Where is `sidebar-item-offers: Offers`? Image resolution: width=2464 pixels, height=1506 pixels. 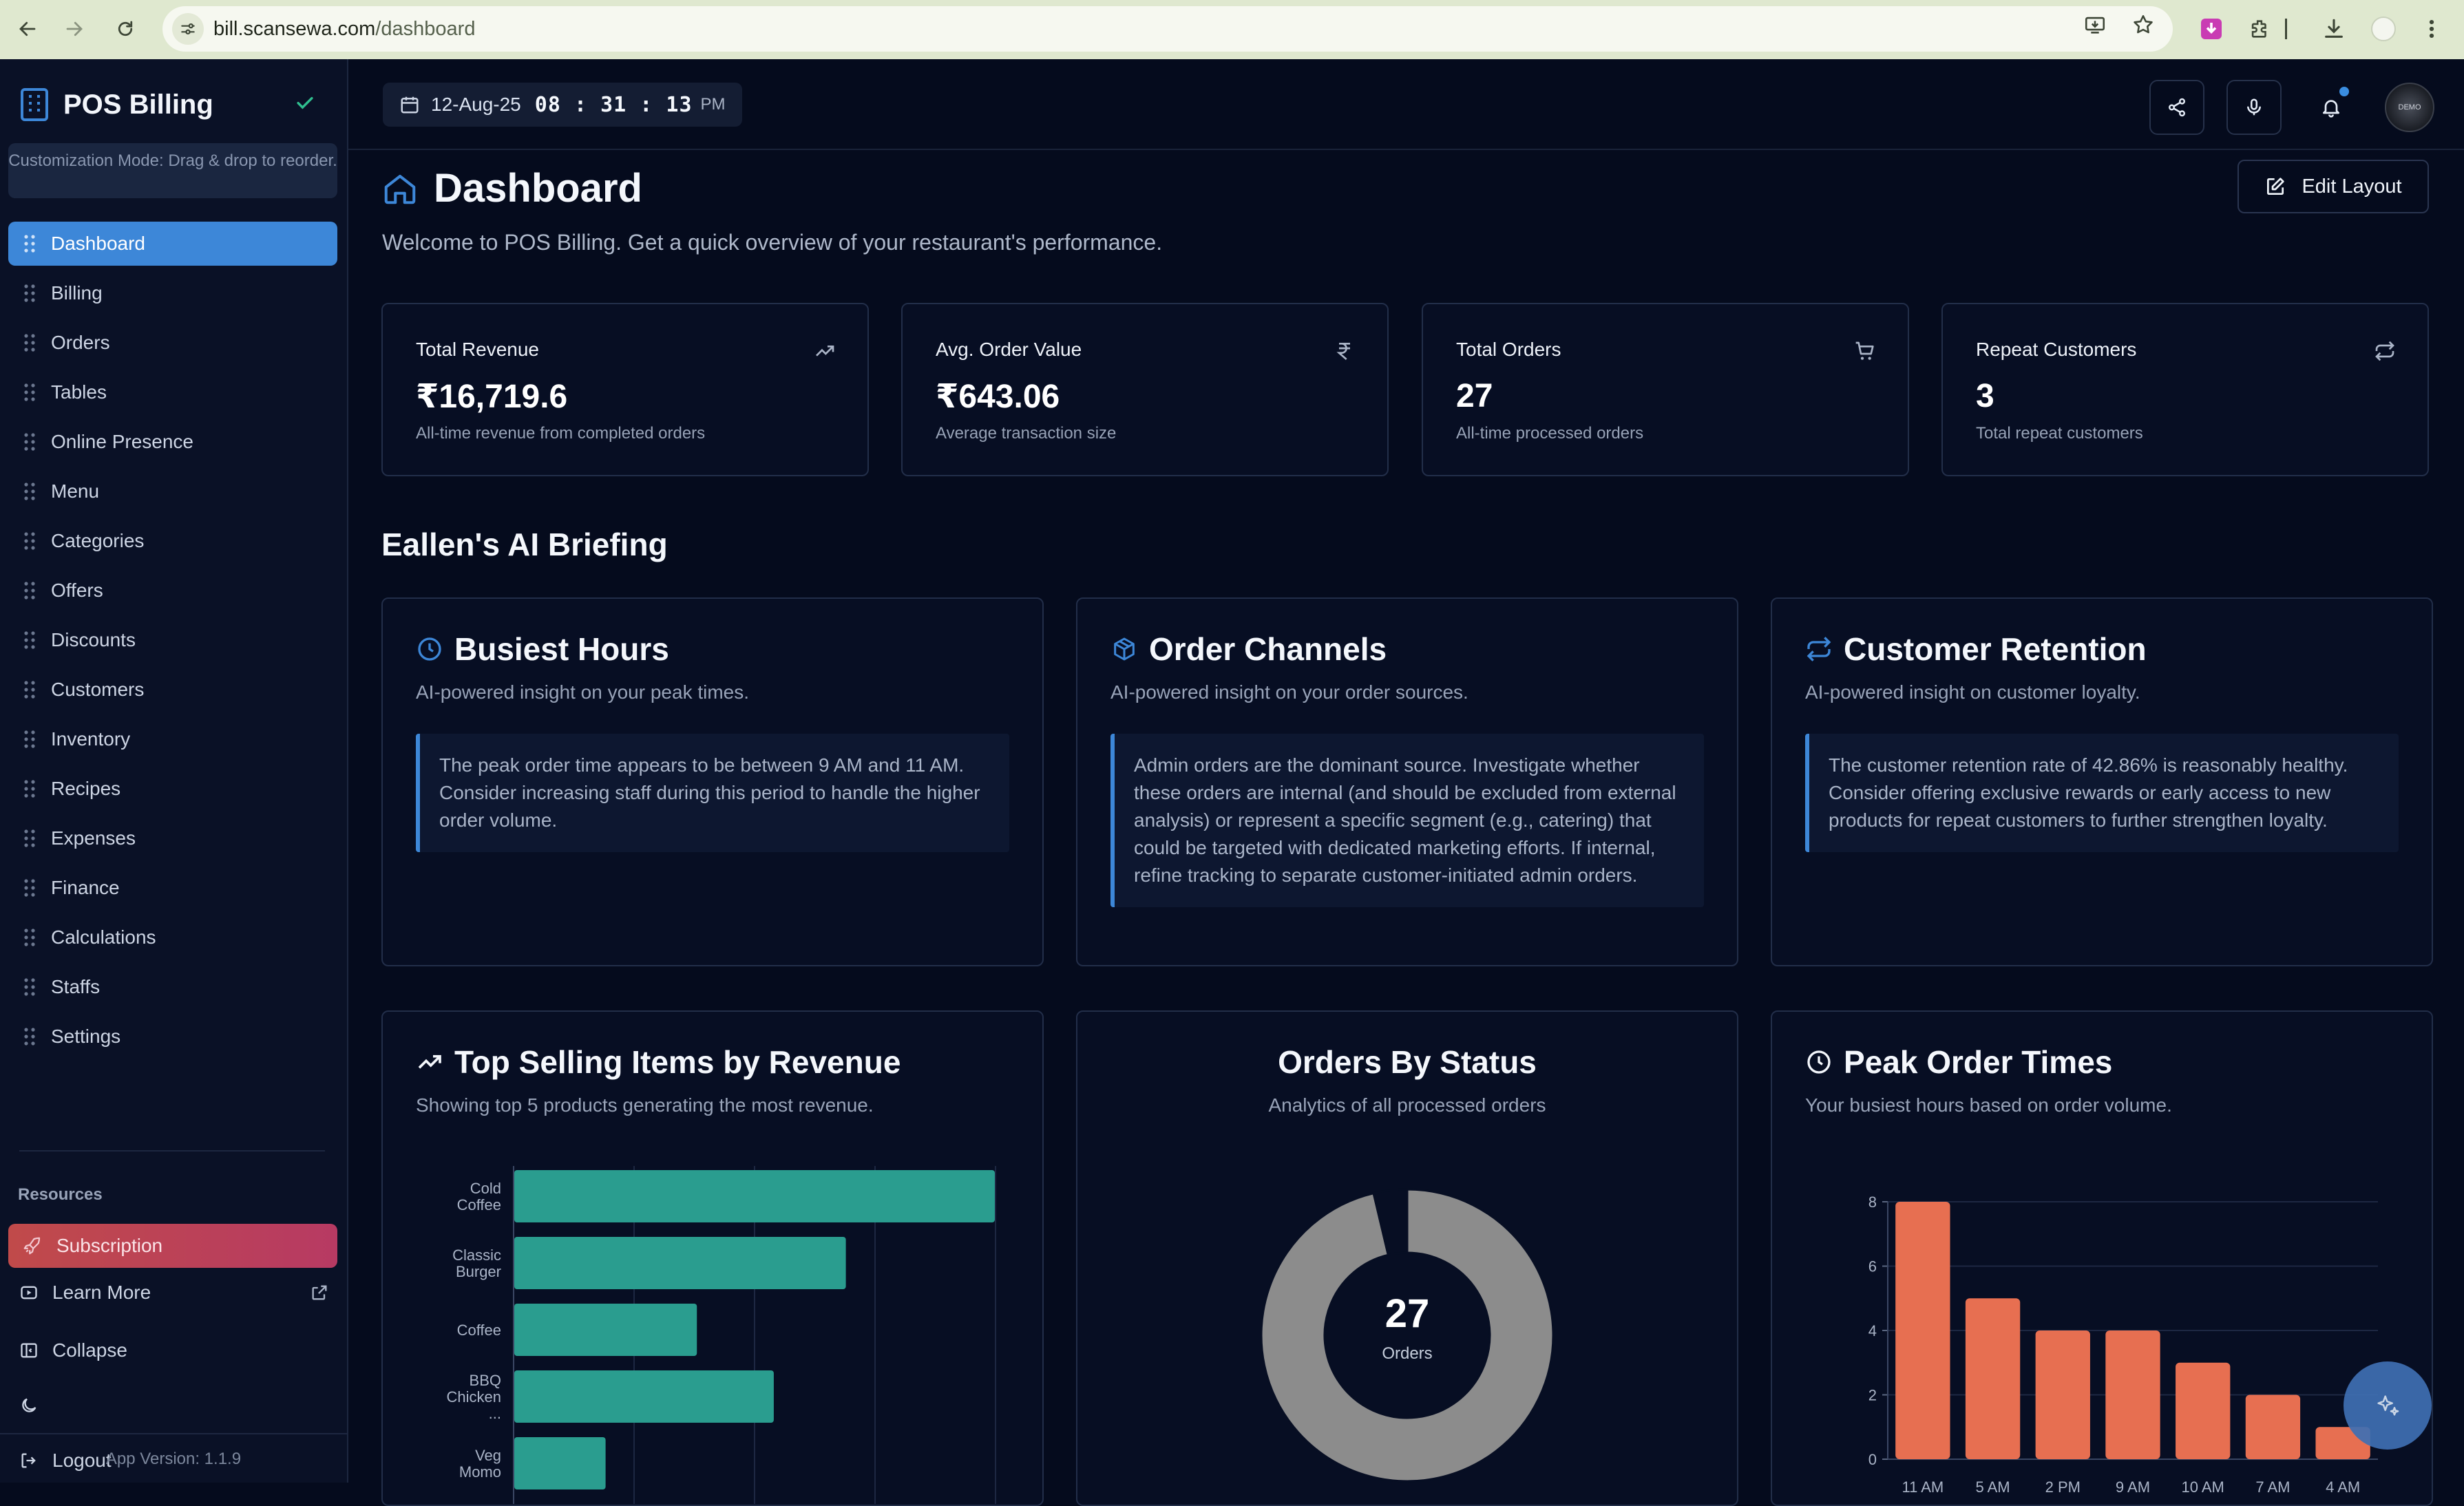
sidebar-item-offers: Offers is located at coordinates (172, 591).